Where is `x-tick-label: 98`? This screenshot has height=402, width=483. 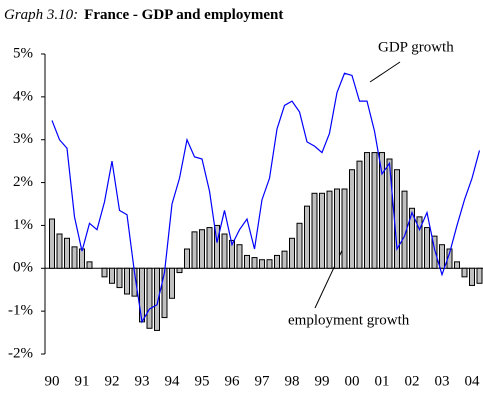 x-tick-label: 98 is located at coordinates (292, 381).